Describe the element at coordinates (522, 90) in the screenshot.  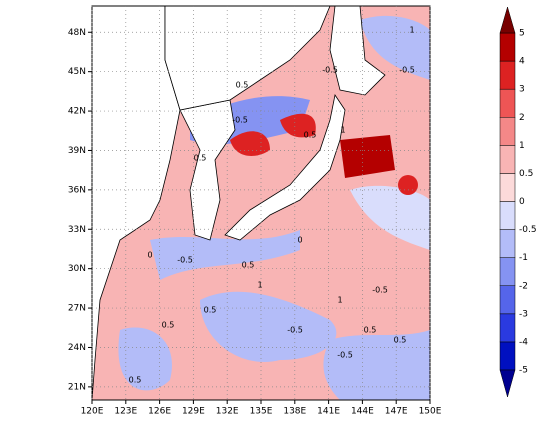
I see `colorbar-label: 3` at that location.